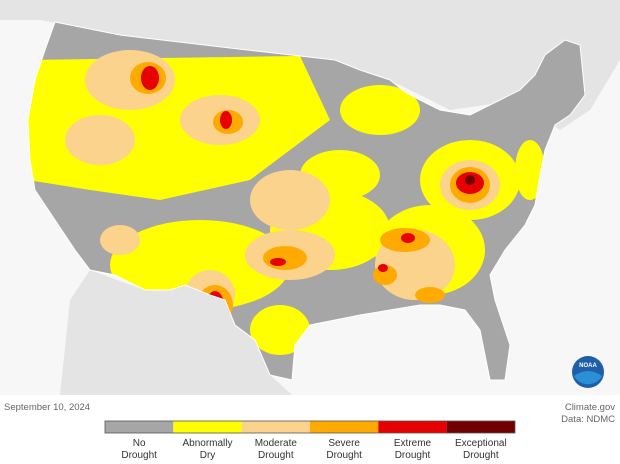  I want to click on legend-label-line: Moderate, so click(276, 443).